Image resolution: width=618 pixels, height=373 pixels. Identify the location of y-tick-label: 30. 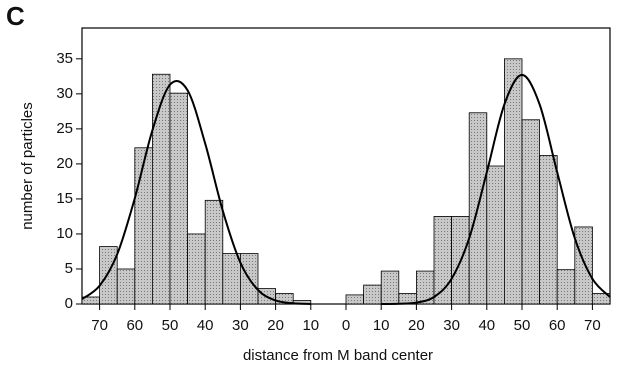
(64, 93).